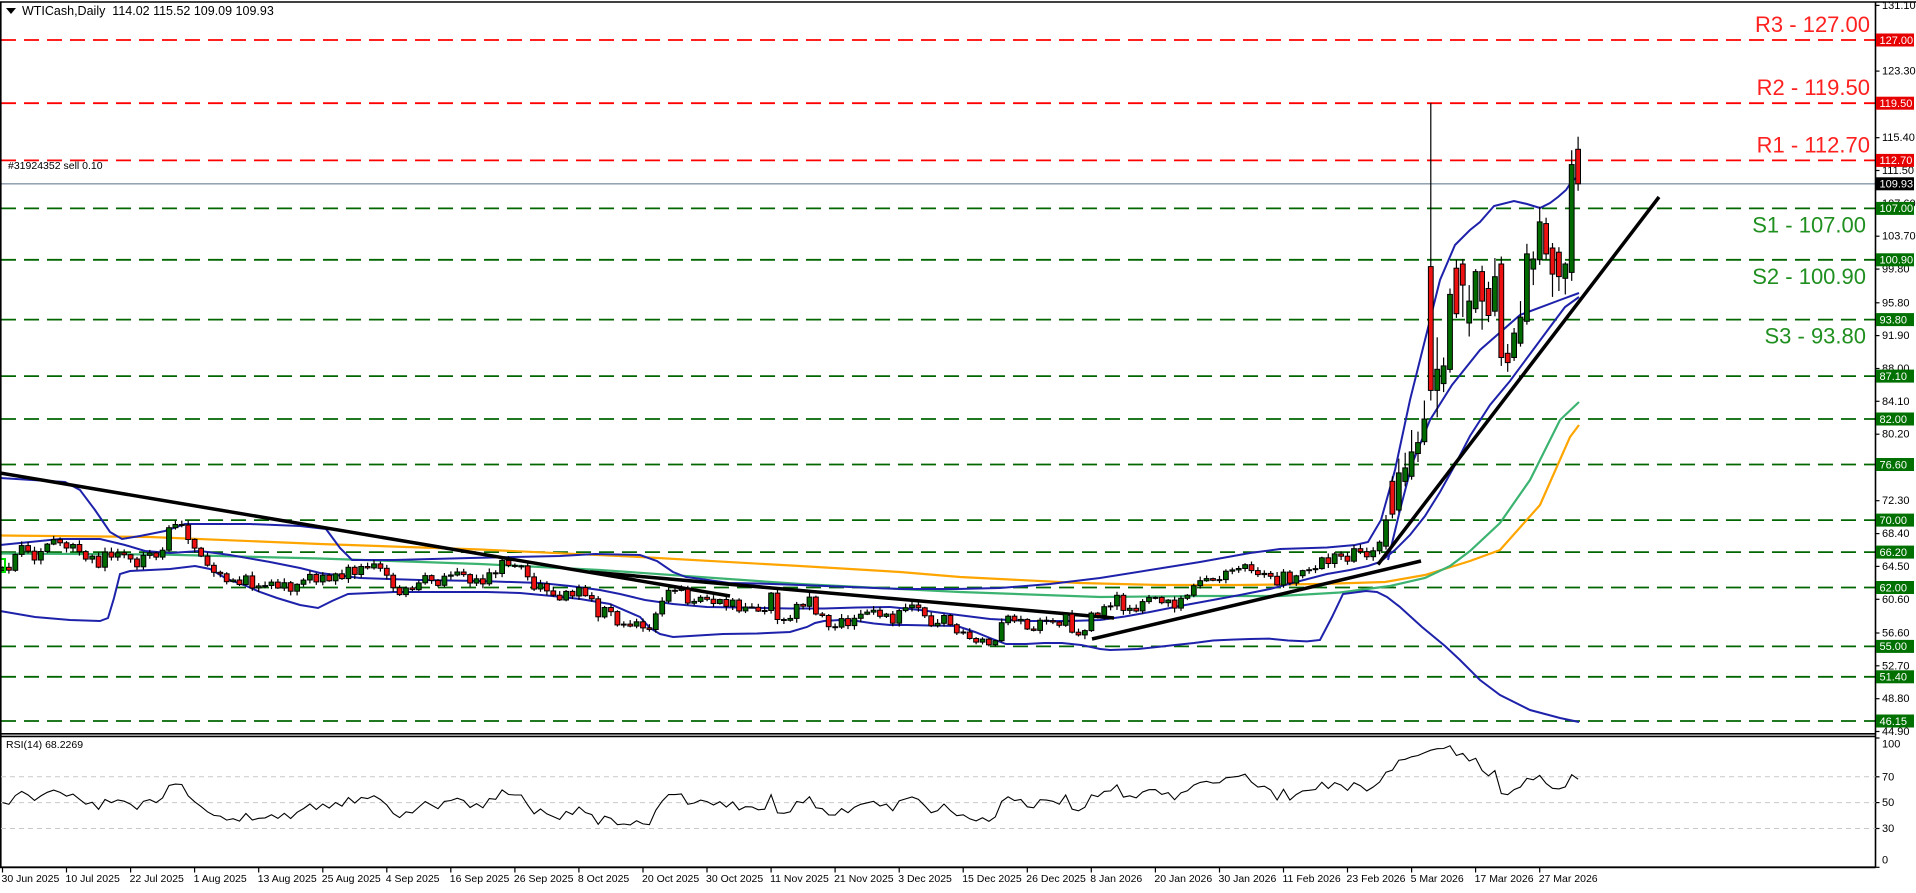 The width and height of the screenshot is (1916, 893). What do you see at coordinates (1809, 276) in the screenshot?
I see `svg-text: S2 - 100.90` at bounding box center [1809, 276].